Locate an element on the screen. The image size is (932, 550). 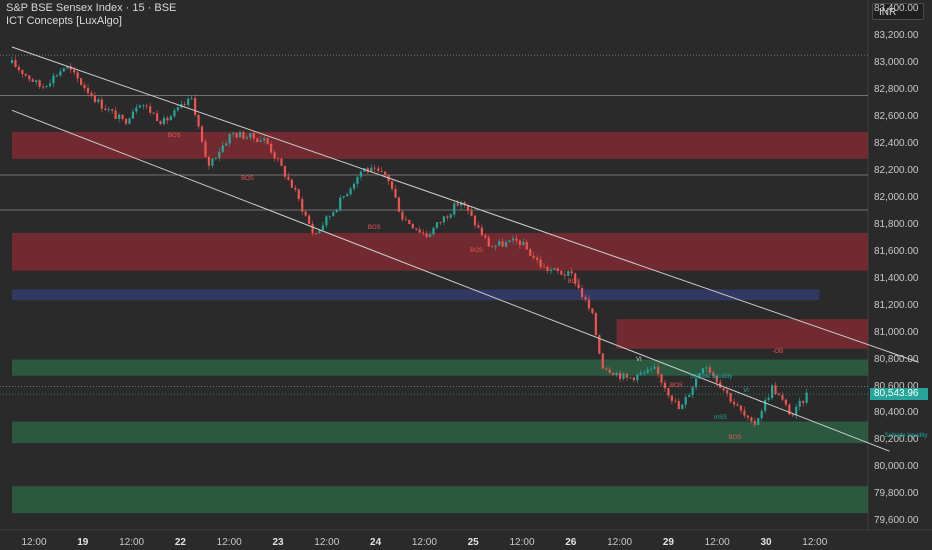
time-tick-label: 24 is located at coordinates (376, 542).